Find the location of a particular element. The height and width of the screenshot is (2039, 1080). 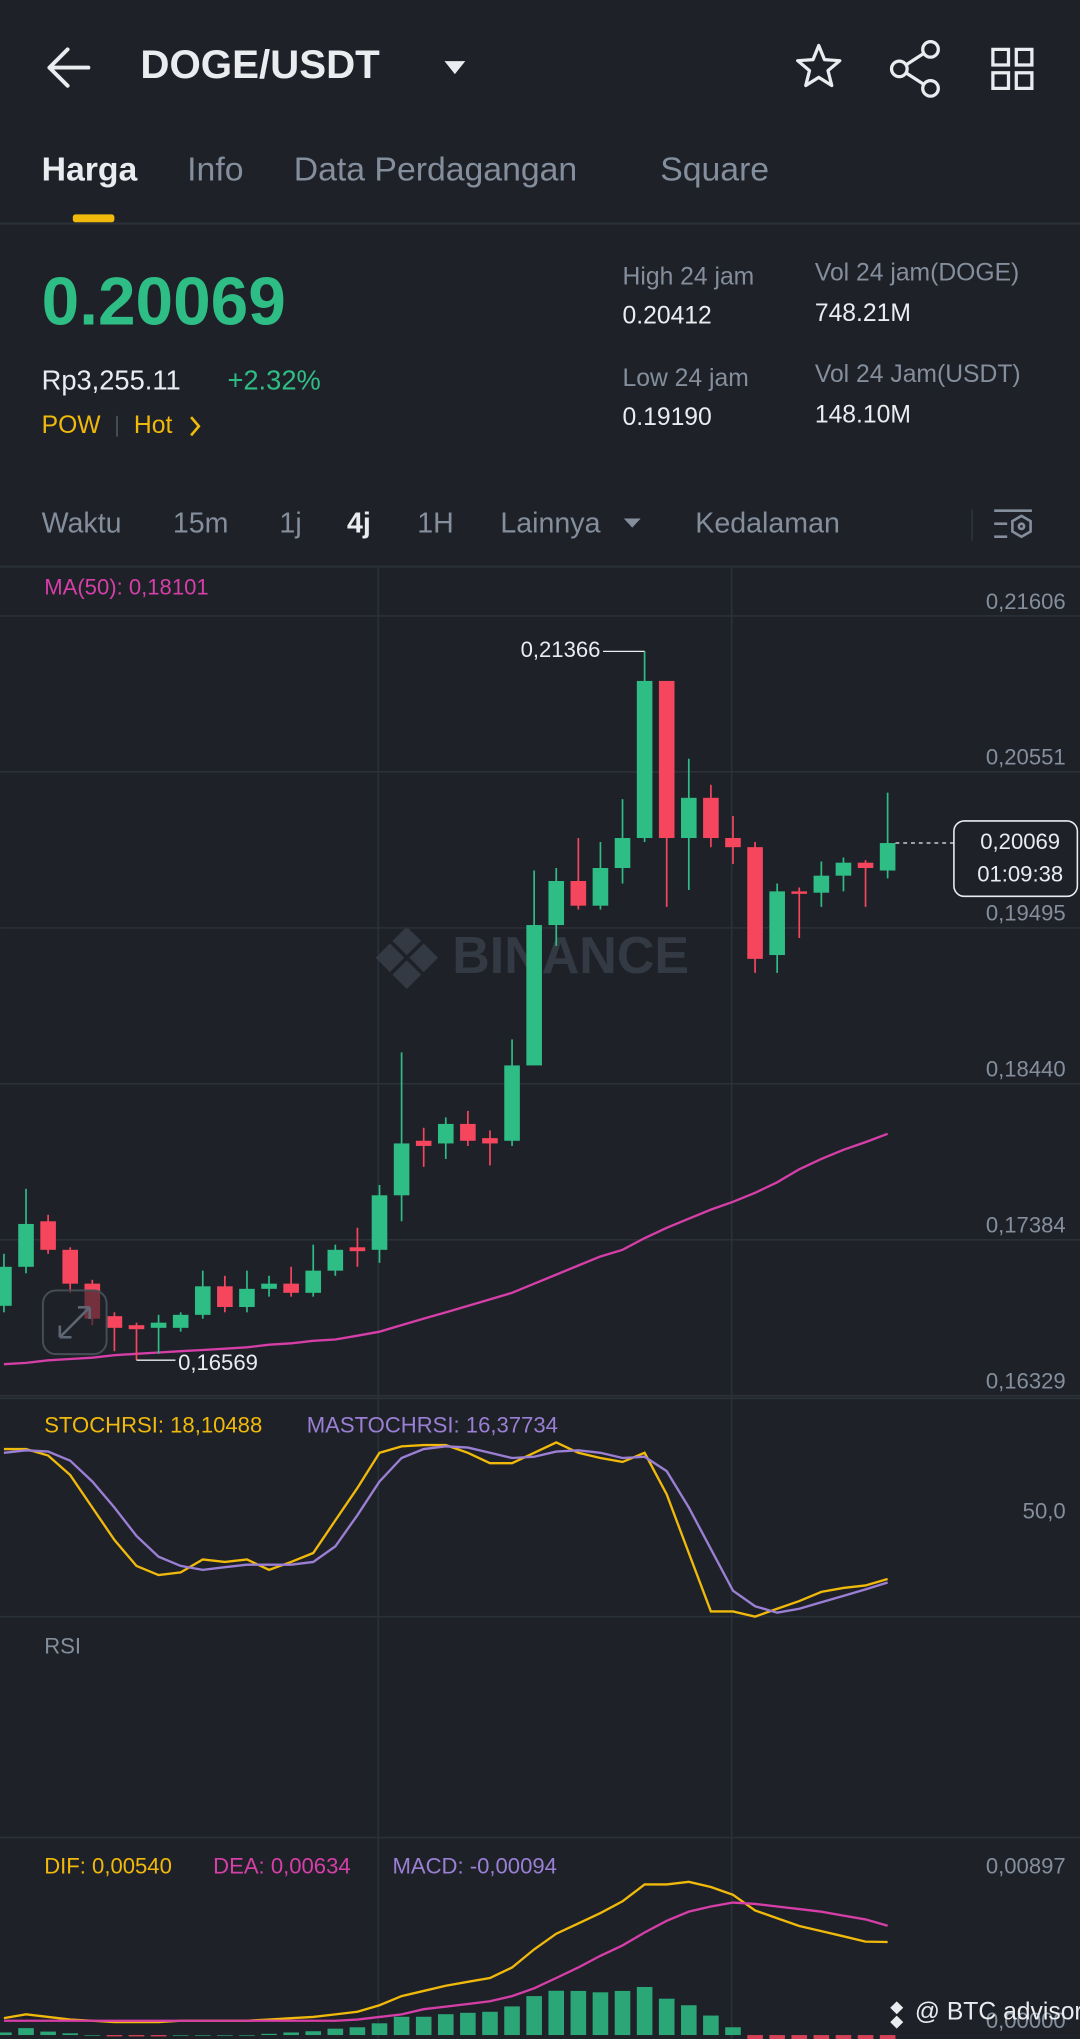

tab: Square is located at coordinates (714, 169).